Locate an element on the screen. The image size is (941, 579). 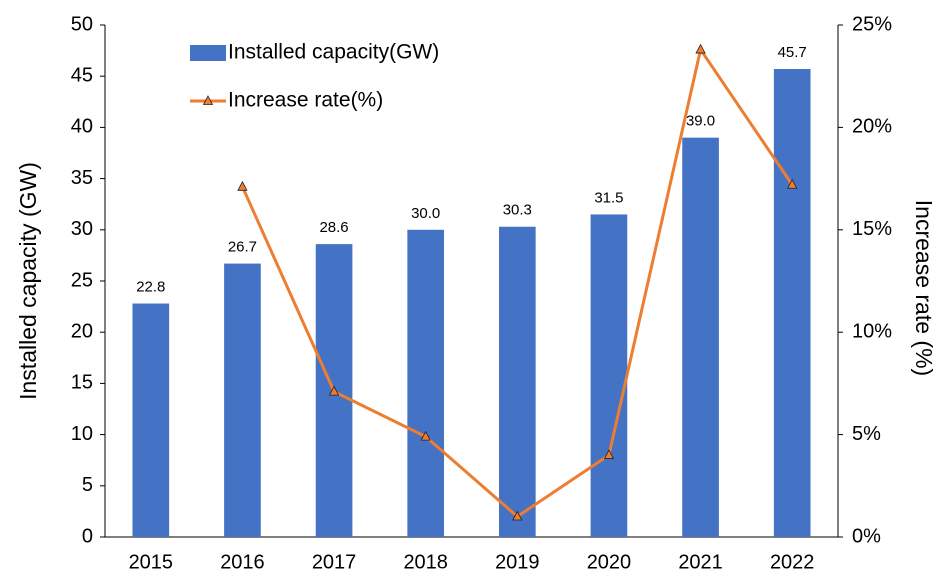
data-label: 22.8 is located at coordinates (150, 286).